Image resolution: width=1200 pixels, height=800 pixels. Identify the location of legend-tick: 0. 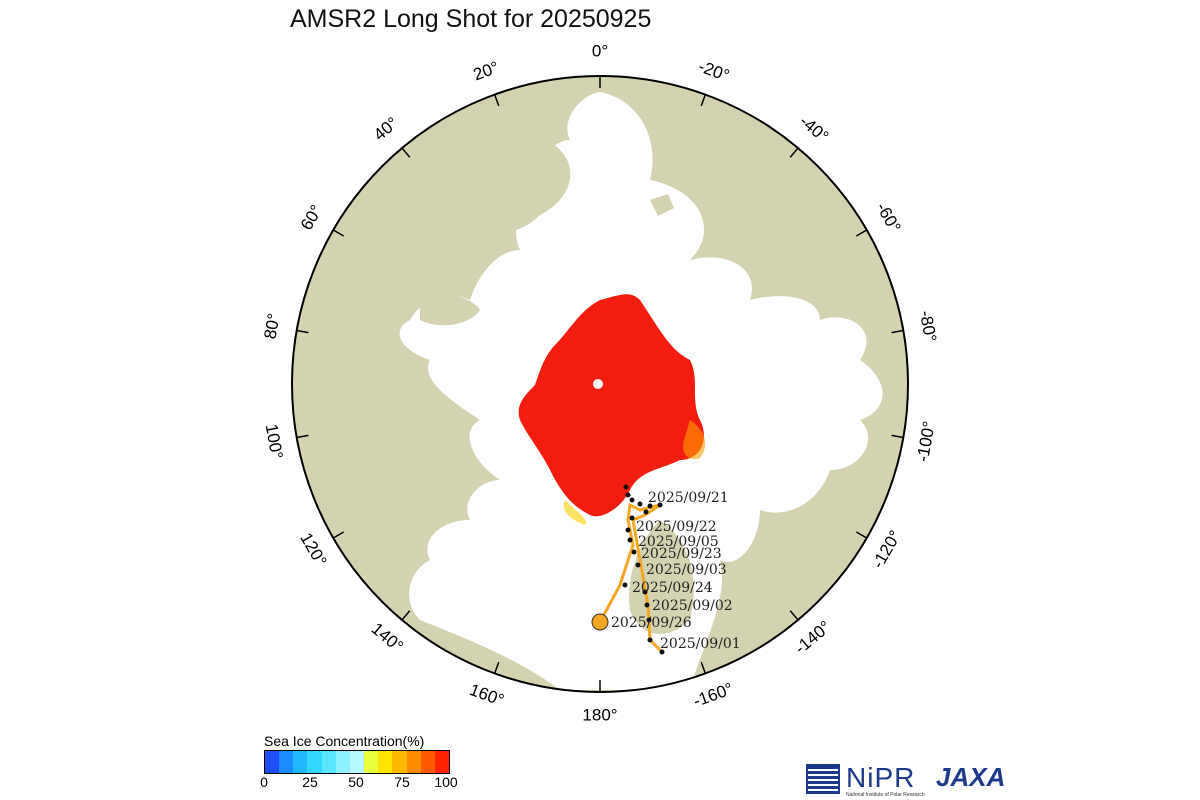
(264, 782).